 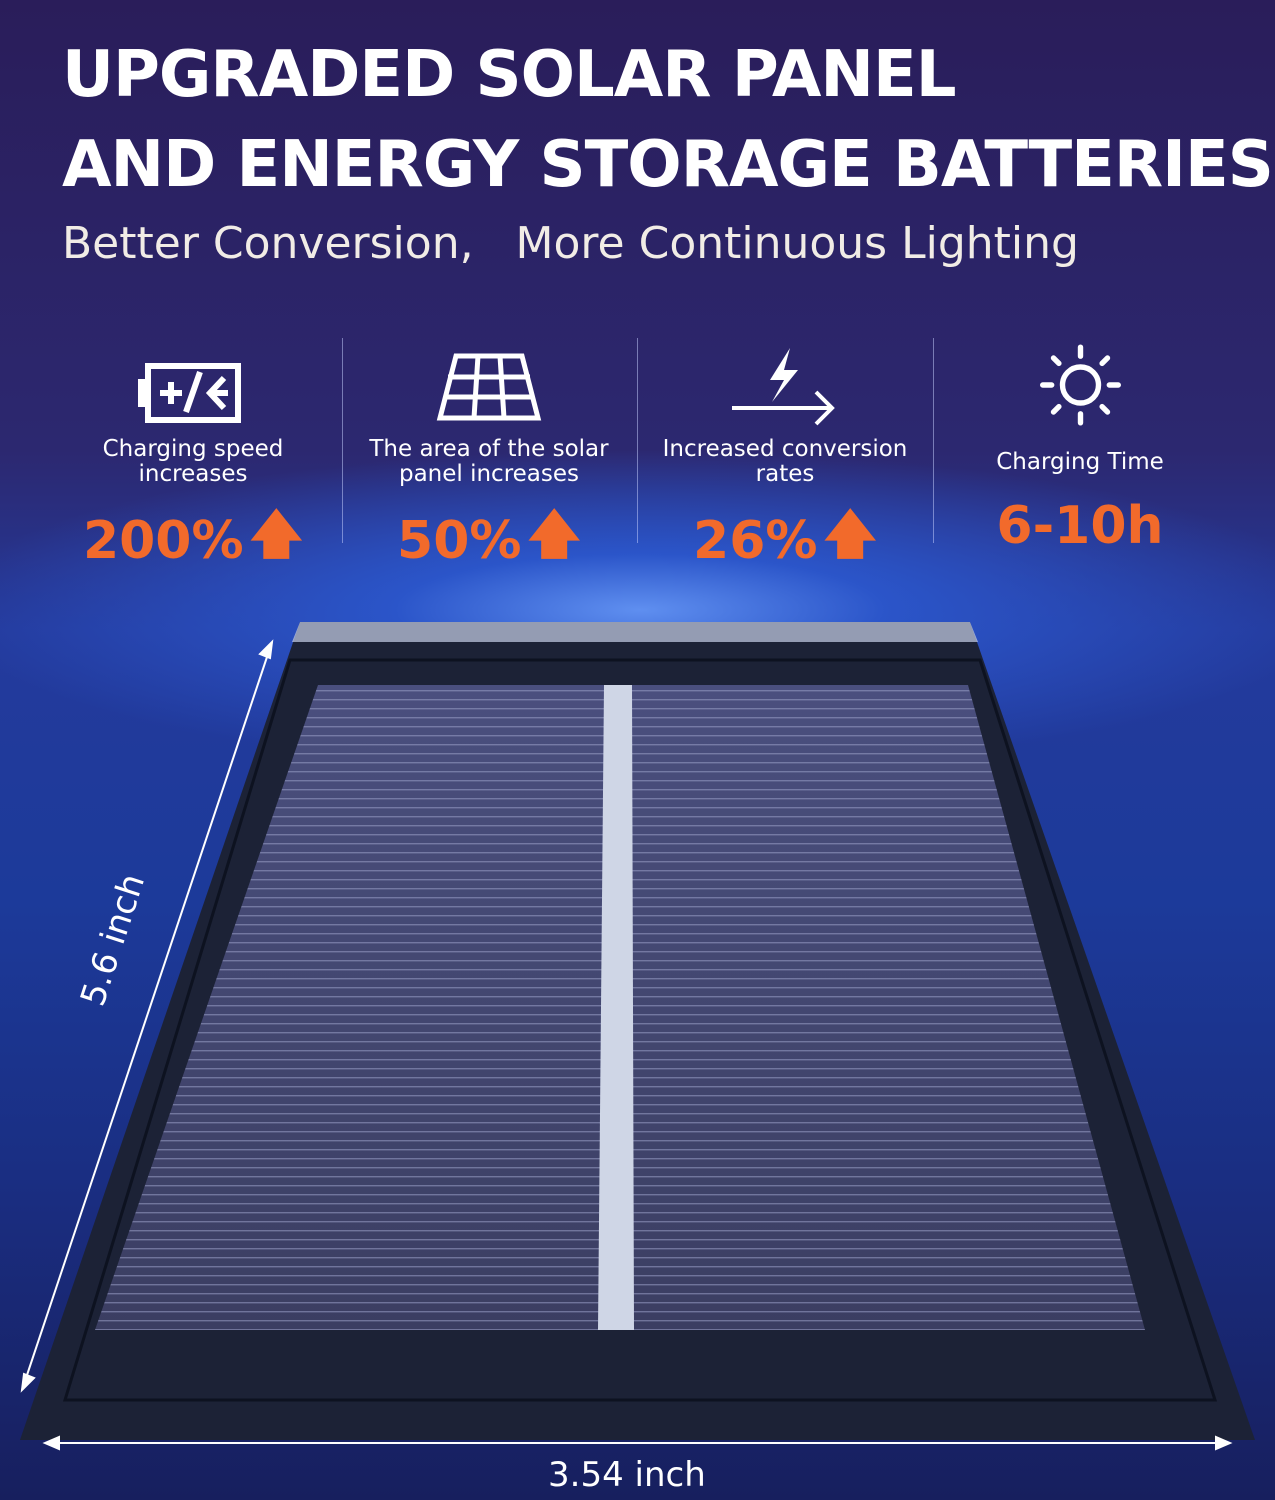 I want to click on feature-label: The area of the solar panel increases, so click(x=489, y=461).